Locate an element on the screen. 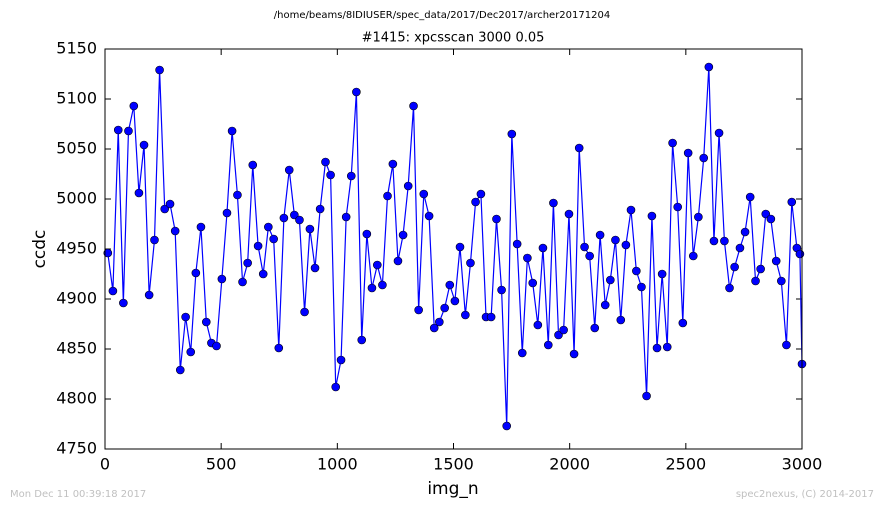 The image size is (884, 509). y-tick-label: 4750 is located at coordinates (76, 448).